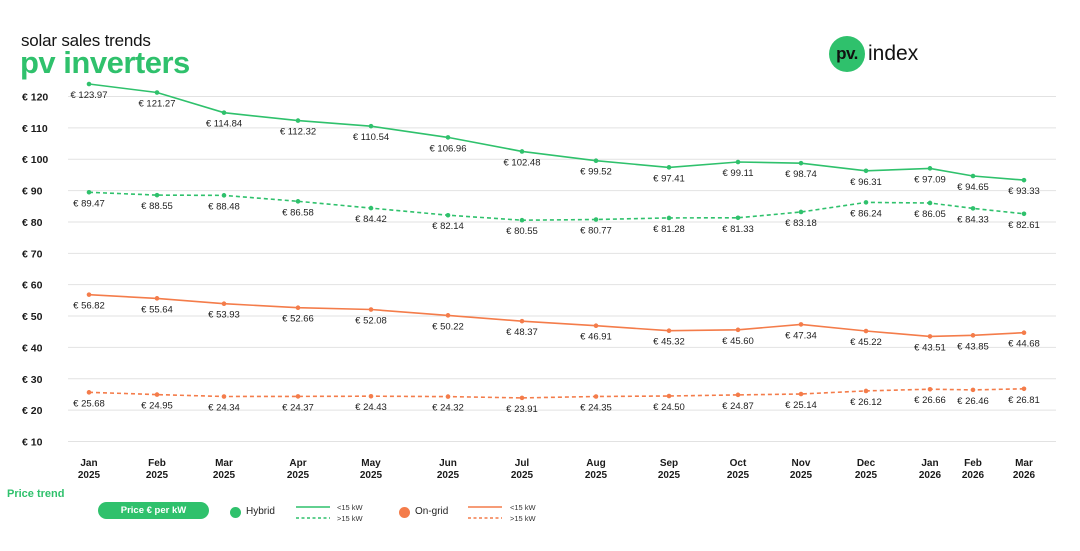  I want to click on data-label: € 83.18, so click(801, 223).